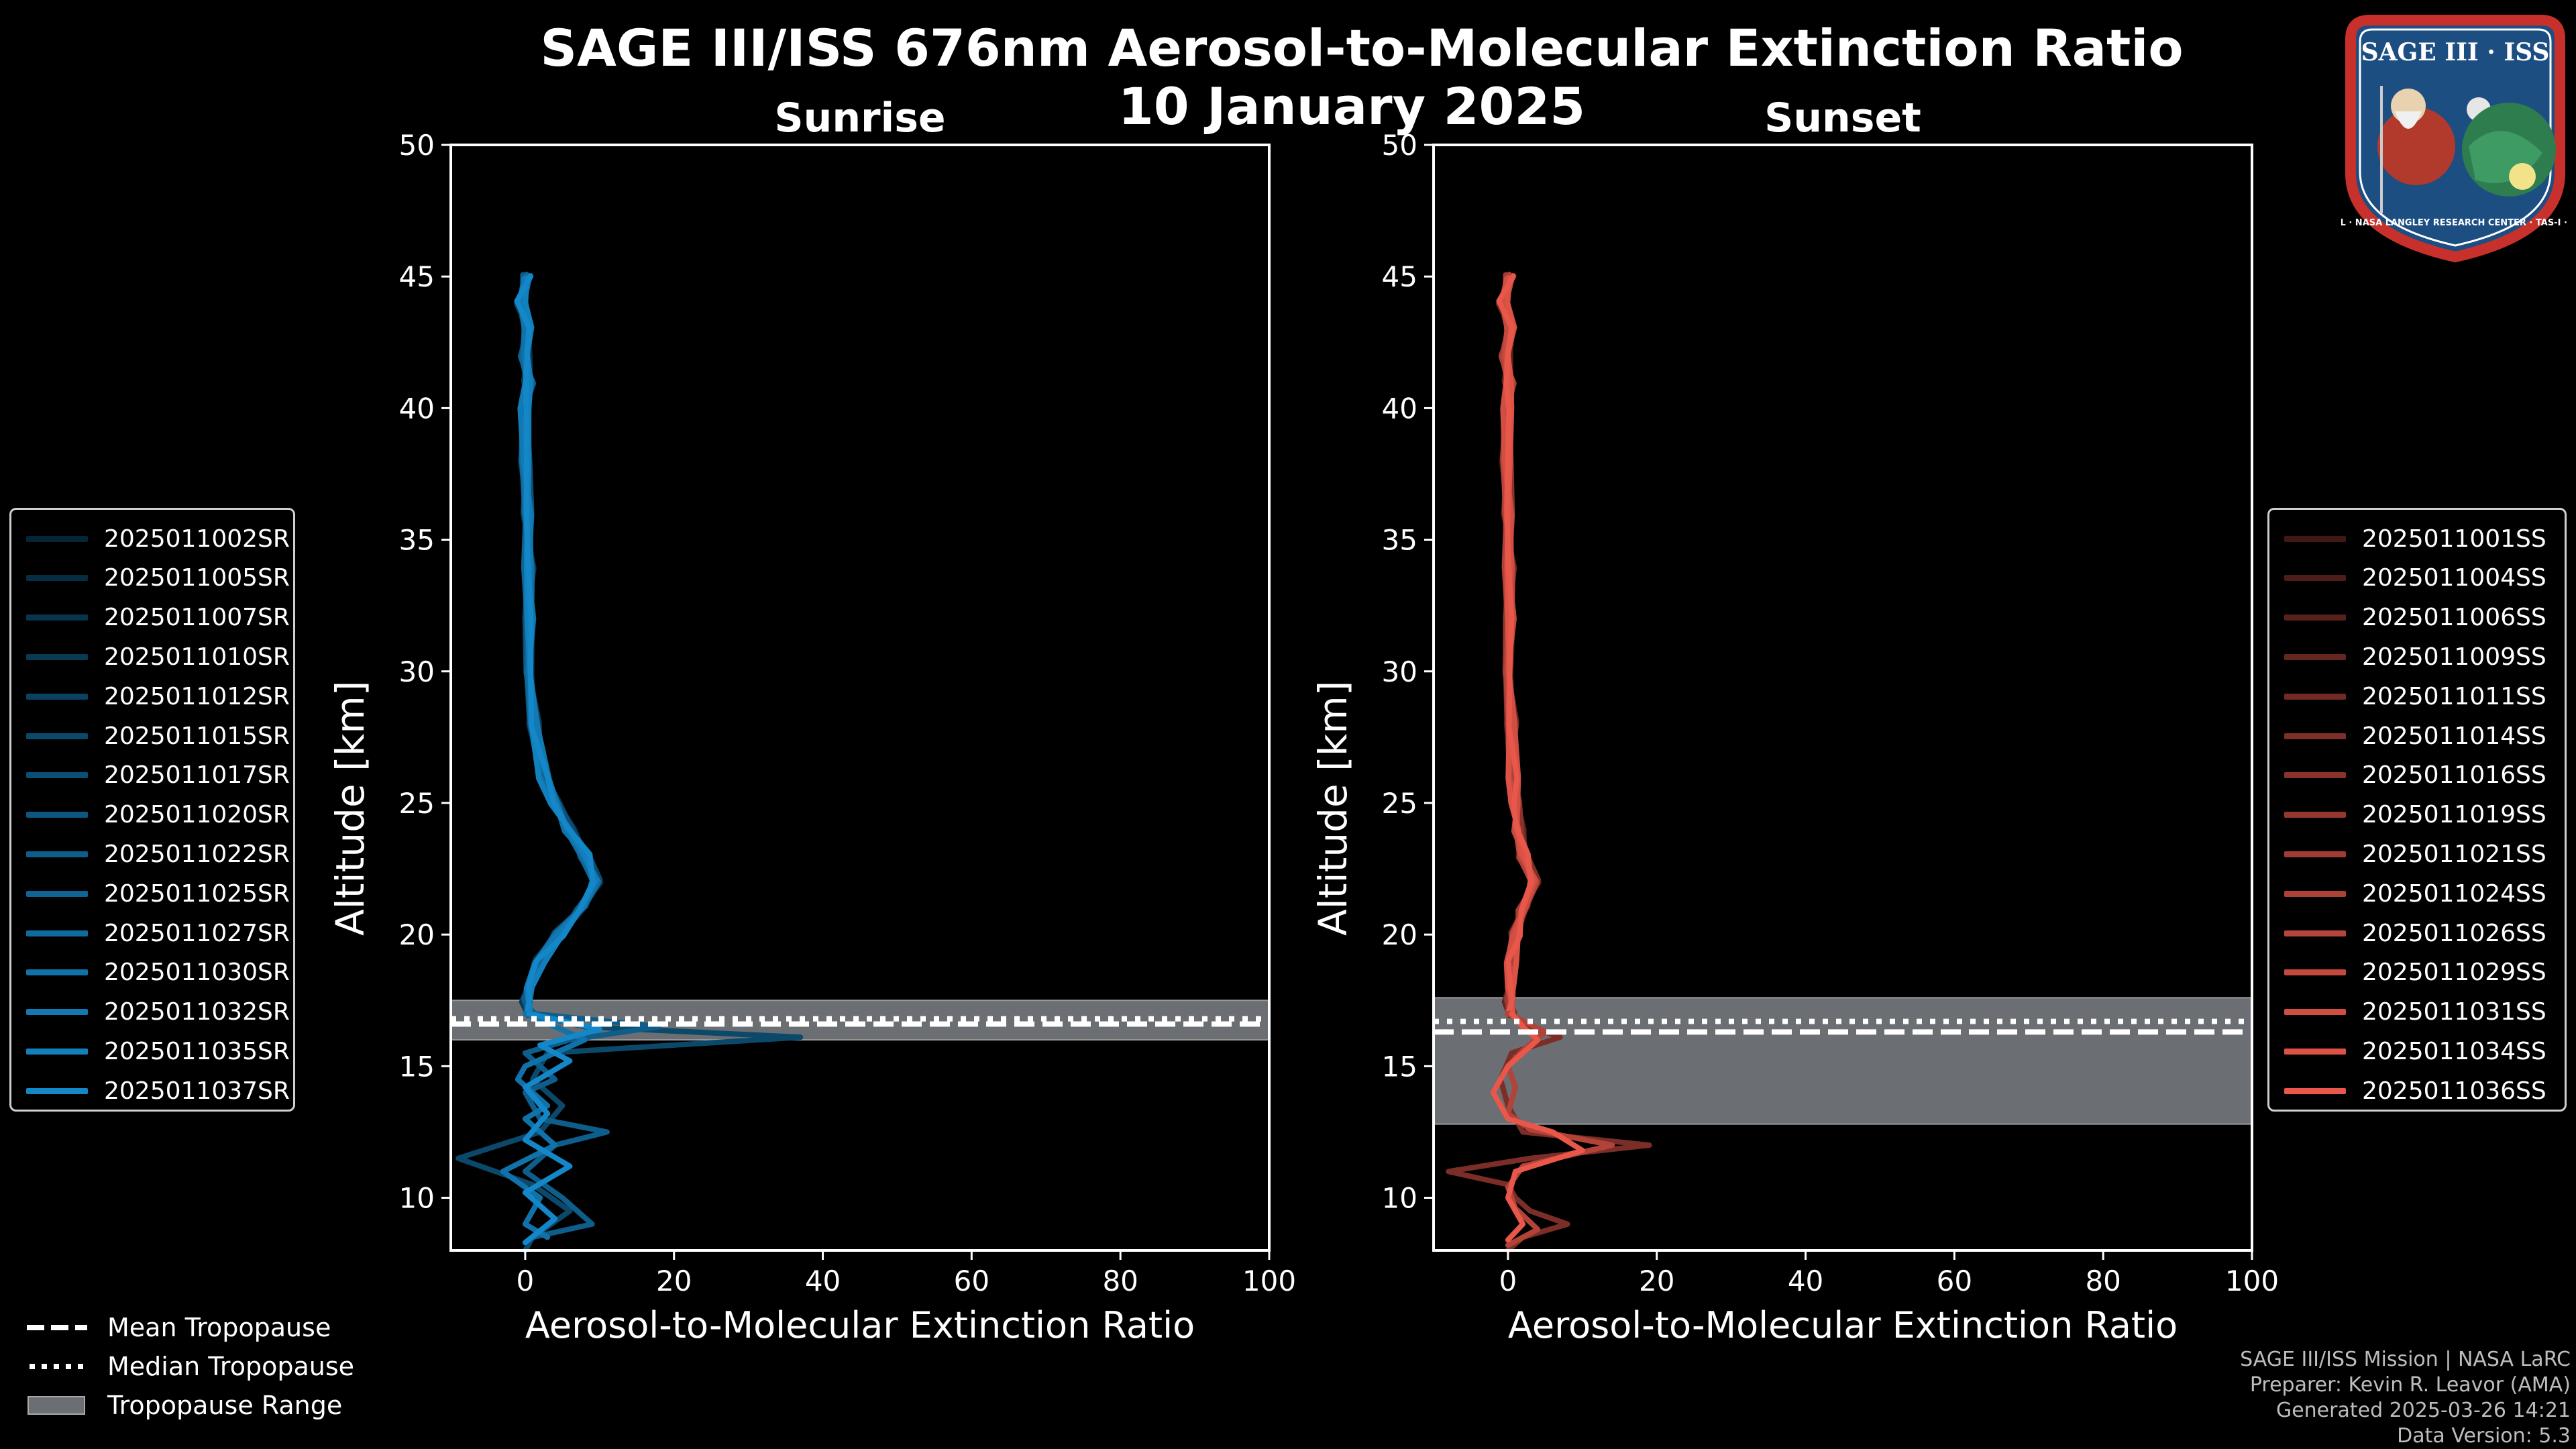 This screenshot has height=1449, width=2576. I want to click on legend-mean-label: Mean Tropopause, so click(219, 1327).